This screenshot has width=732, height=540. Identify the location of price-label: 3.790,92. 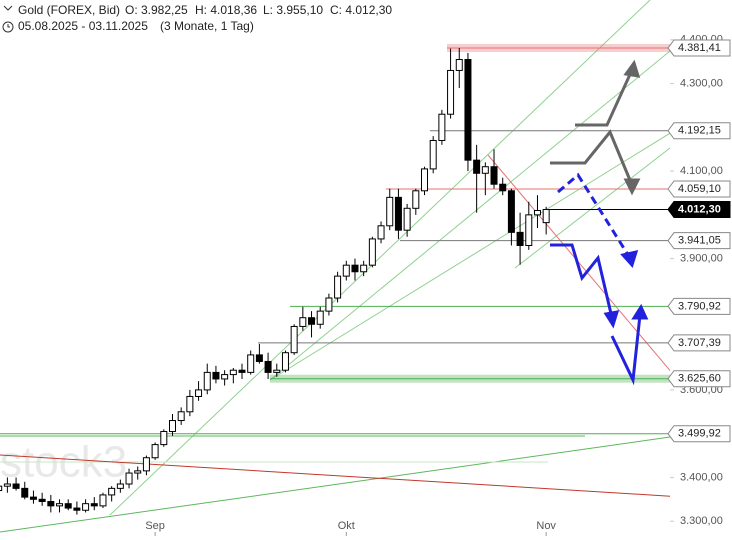
(699, 306).